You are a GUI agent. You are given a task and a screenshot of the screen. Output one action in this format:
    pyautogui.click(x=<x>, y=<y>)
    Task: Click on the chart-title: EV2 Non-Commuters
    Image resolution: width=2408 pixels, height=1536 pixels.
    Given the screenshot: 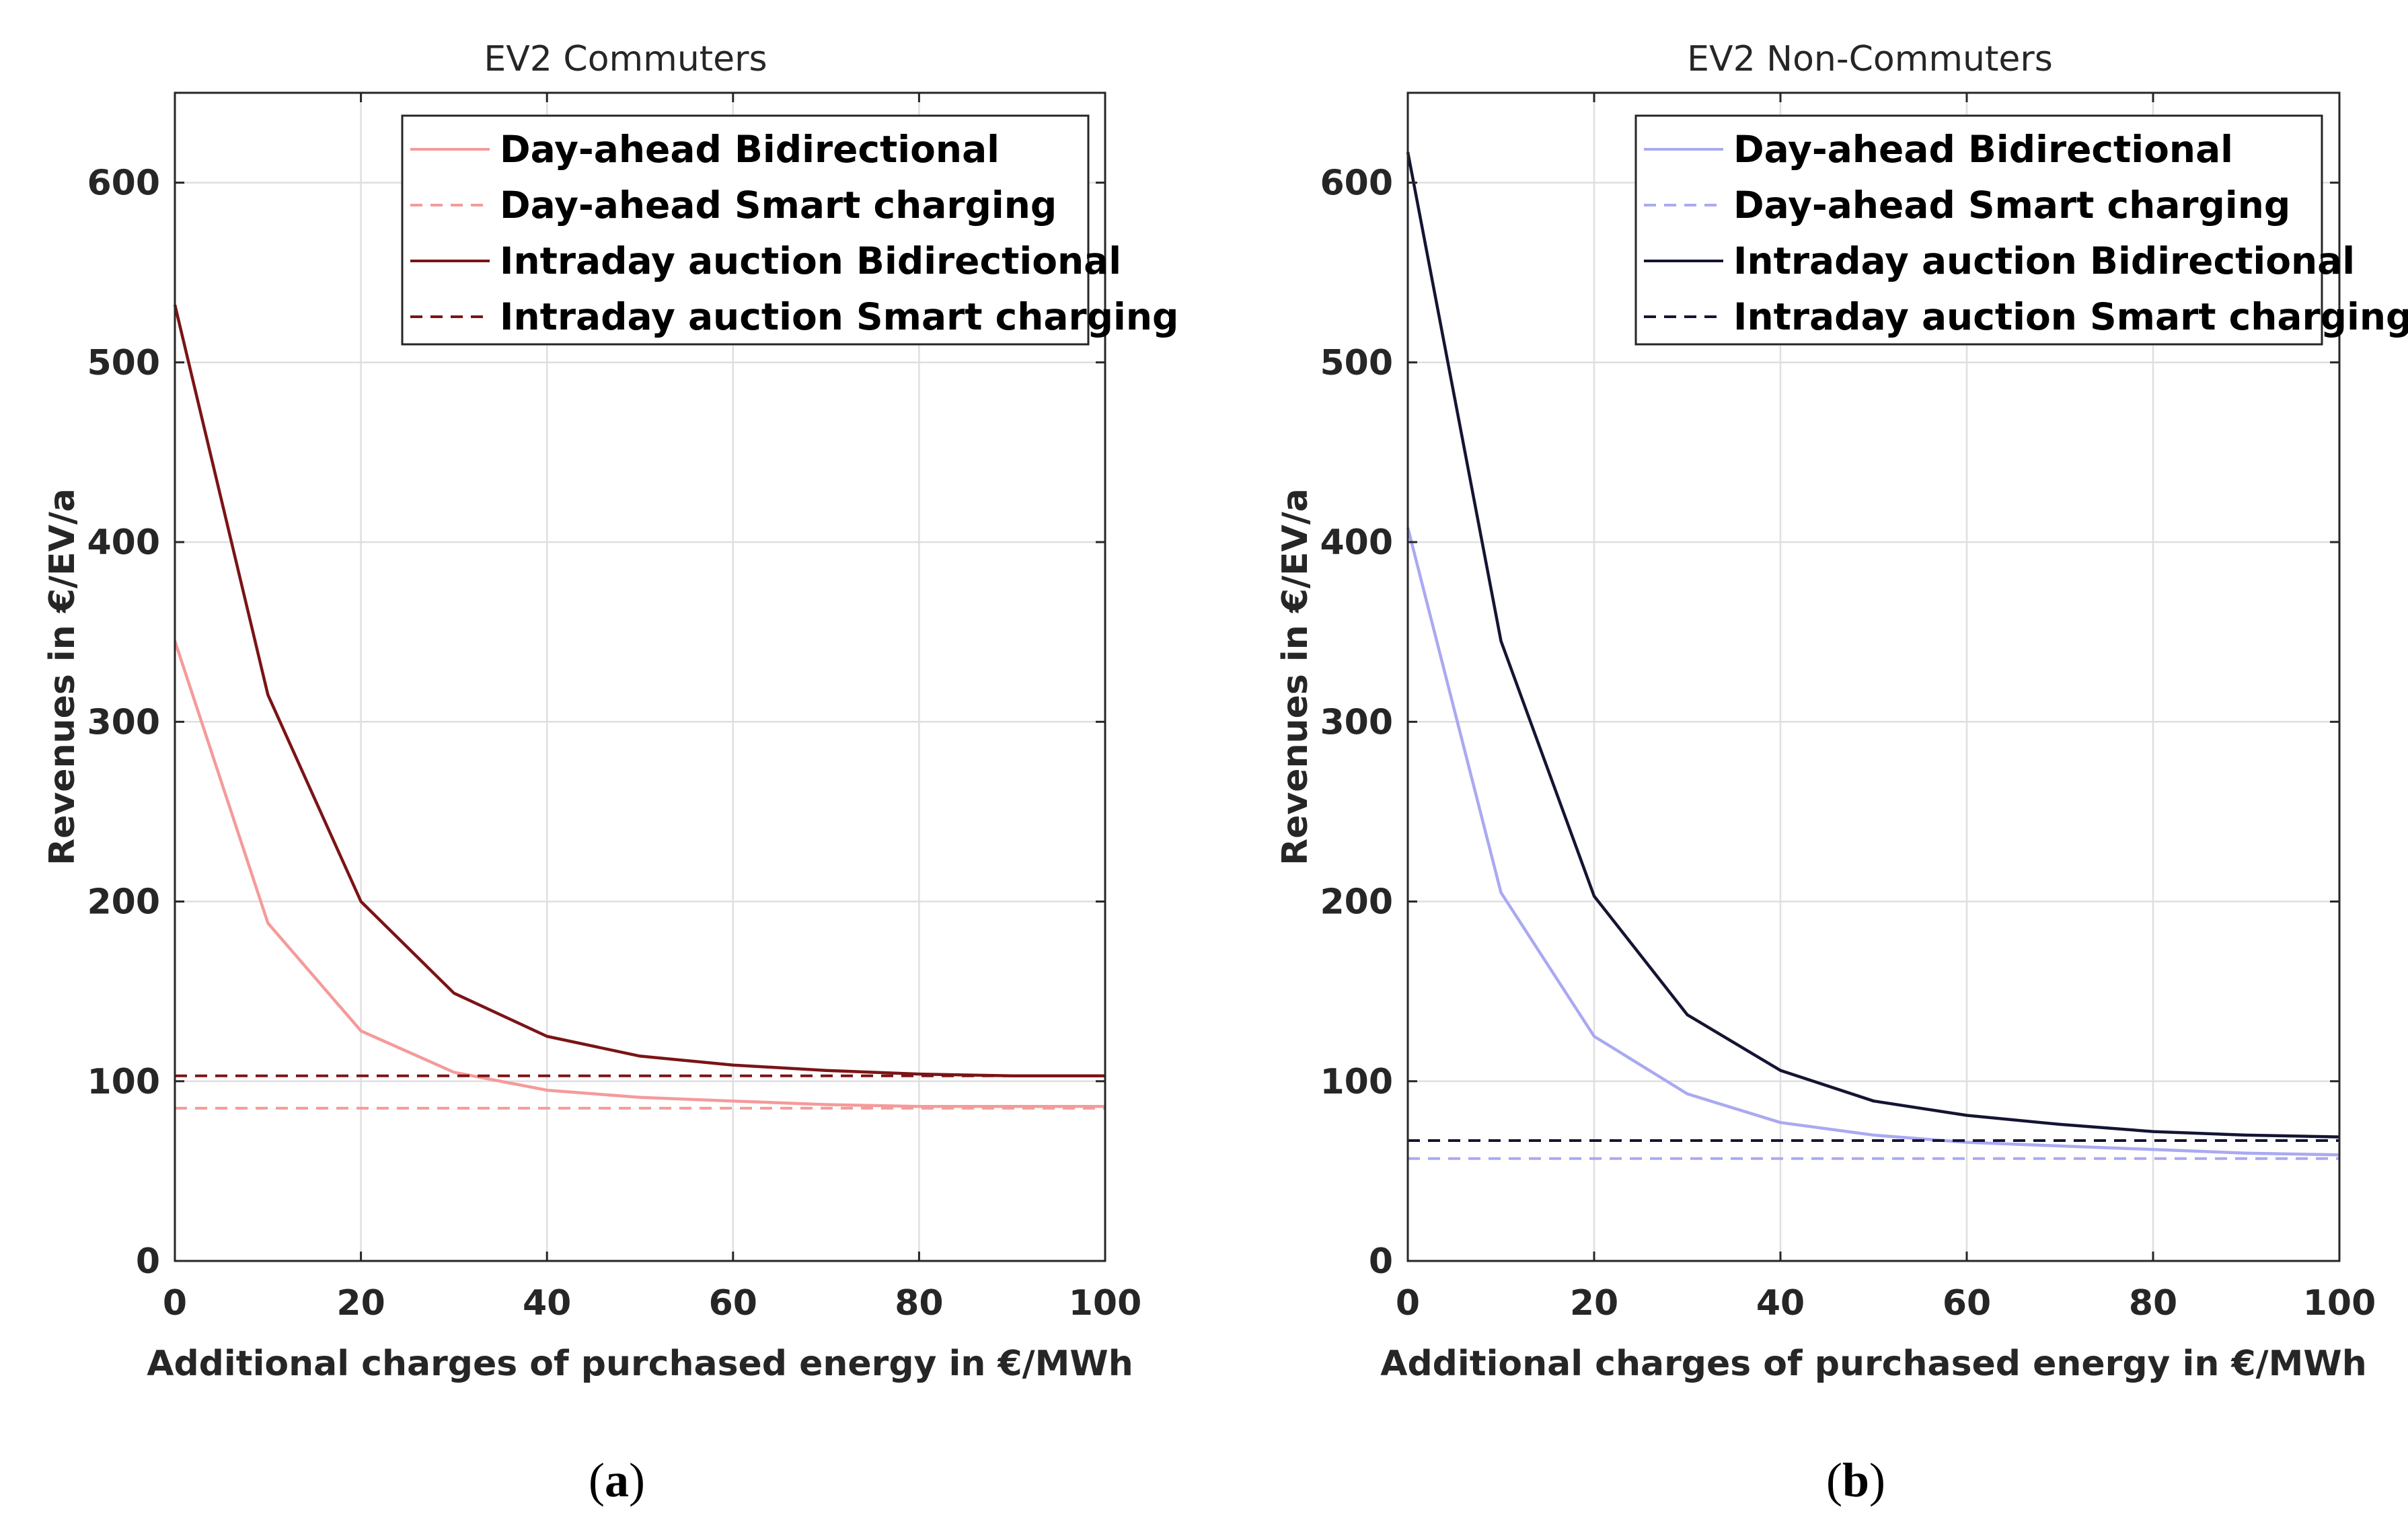 What is the action you would take?
    pyautogui.click(x=1870, y=59)
    